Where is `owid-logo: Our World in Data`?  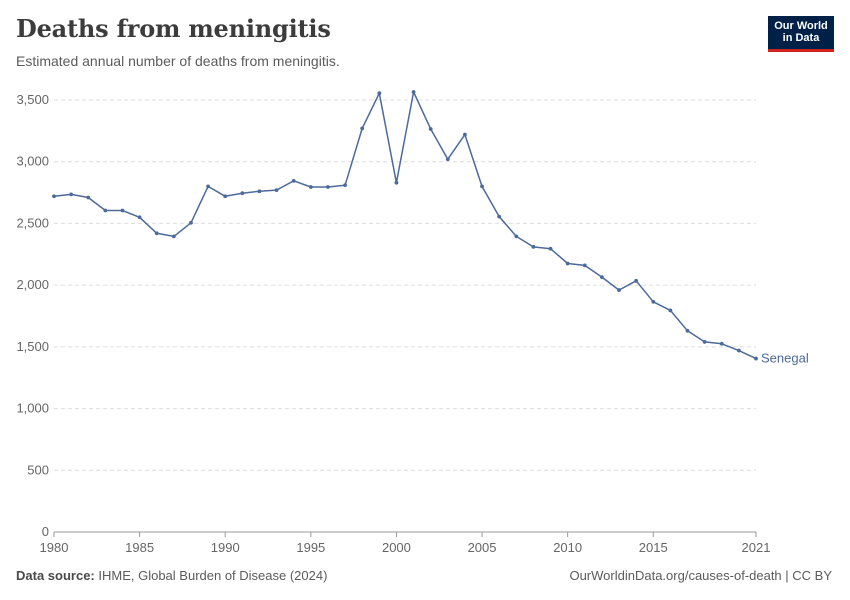
owid-logo: Our World in Data is located at coordinates (801, 34).